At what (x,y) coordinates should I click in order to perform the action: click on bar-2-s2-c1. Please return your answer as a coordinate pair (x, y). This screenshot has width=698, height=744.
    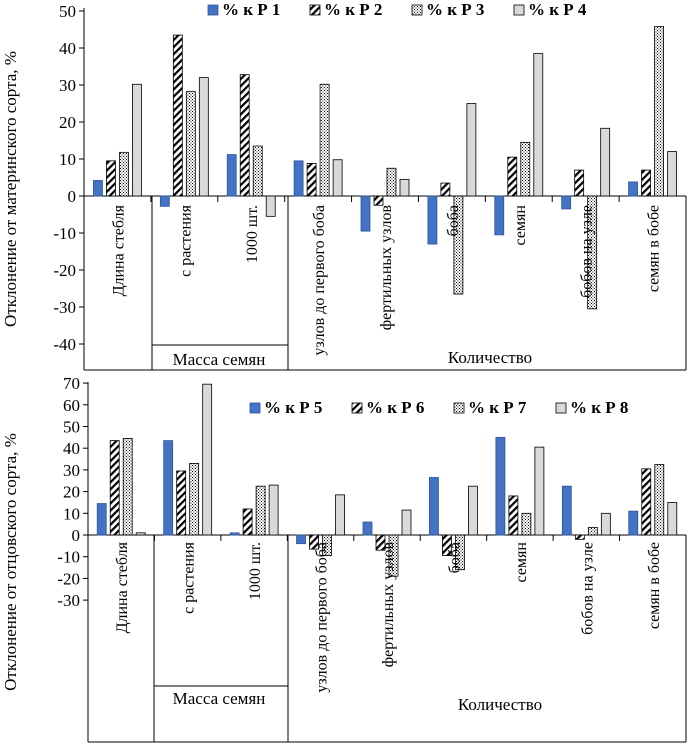
    Looking at the image, I should click on (114, 488).